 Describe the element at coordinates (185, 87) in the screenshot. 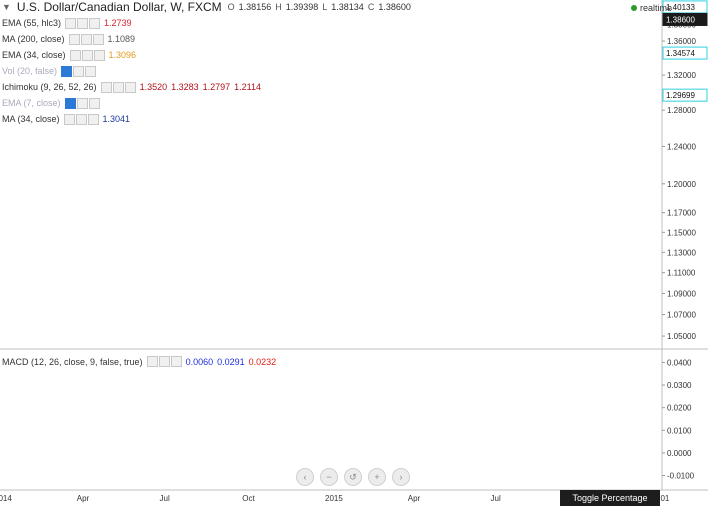

I see `indicator-value: 1.3283` at that location.